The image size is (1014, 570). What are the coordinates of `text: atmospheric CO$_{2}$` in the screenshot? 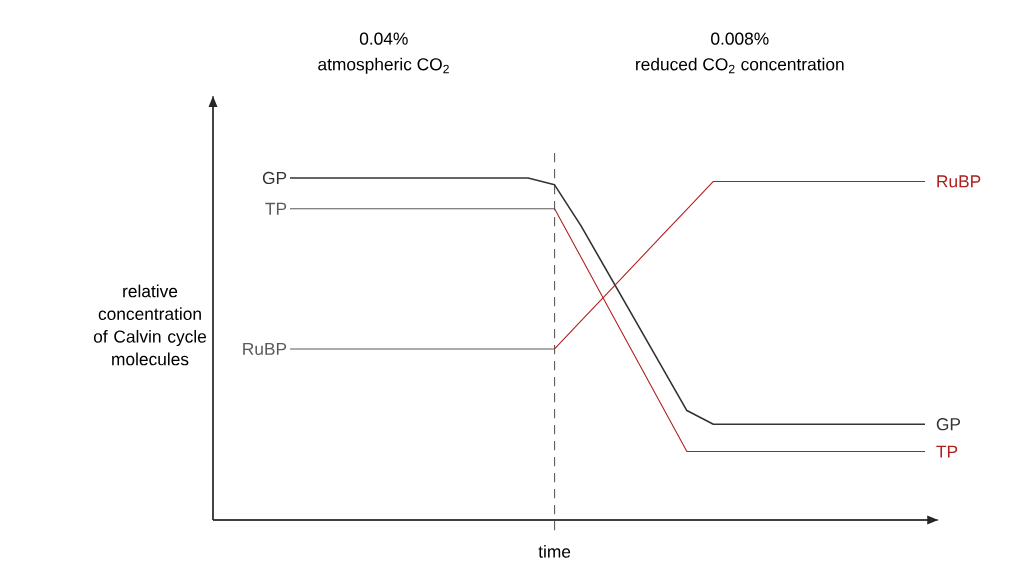 It's located at (383, 65).